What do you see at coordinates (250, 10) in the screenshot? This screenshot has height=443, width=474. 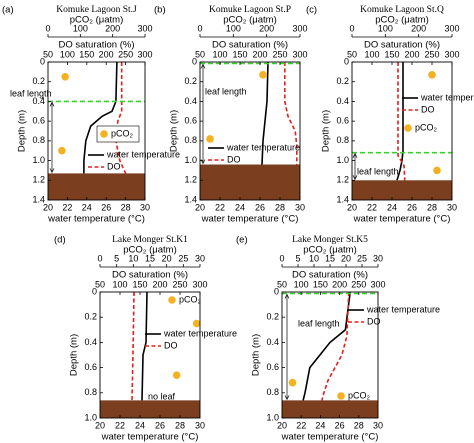 I see `panel-title: Komuke Lagoon St.P` at bounding box center [250, 10].